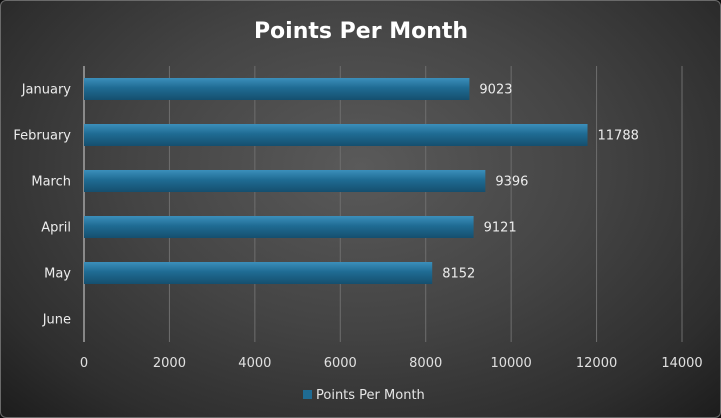 The image size is (721, 418). Describe the element at coordinates (511, 182) in the screenshot. I see `data-label: 9396` at that location.